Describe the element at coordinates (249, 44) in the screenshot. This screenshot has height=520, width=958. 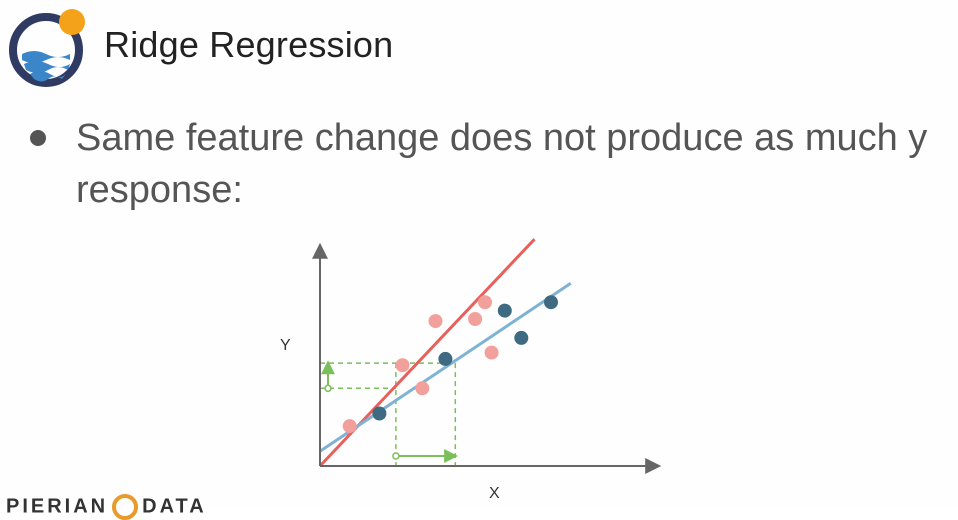
I see `slide-title: Ridge Regression` at that location.